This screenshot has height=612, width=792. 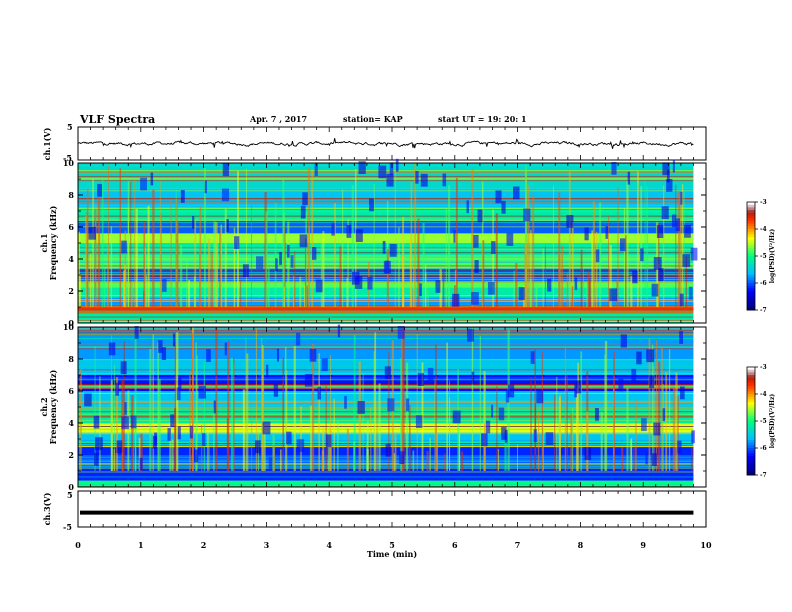 I want to click on ch3-waveform-frame, so click(x=392, y=509).